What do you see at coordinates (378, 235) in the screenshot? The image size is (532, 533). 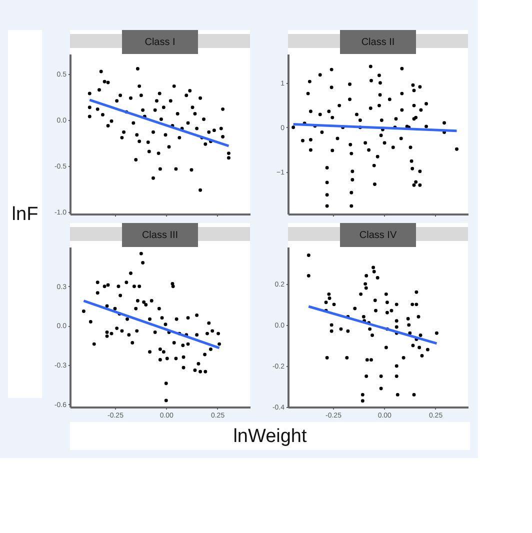 I see `chart-title: Class IV` at bounding box center [378, 235].